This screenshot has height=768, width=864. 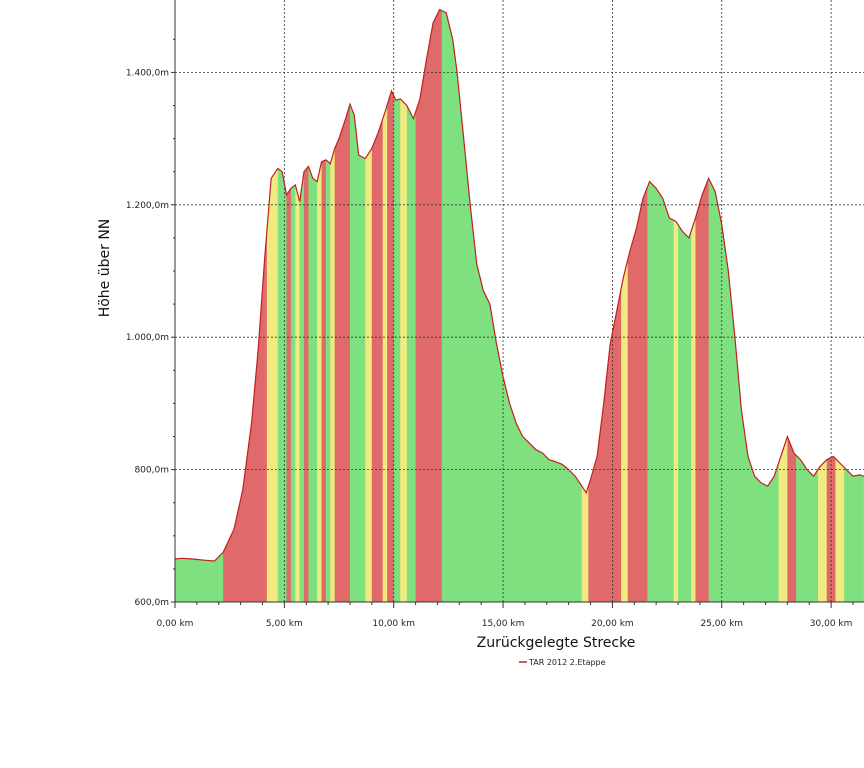 What do you see at coordinates (284, 624) in the screenshot?
I see `x-tick-label: 5,00 km` at bounding box center [284, 624].